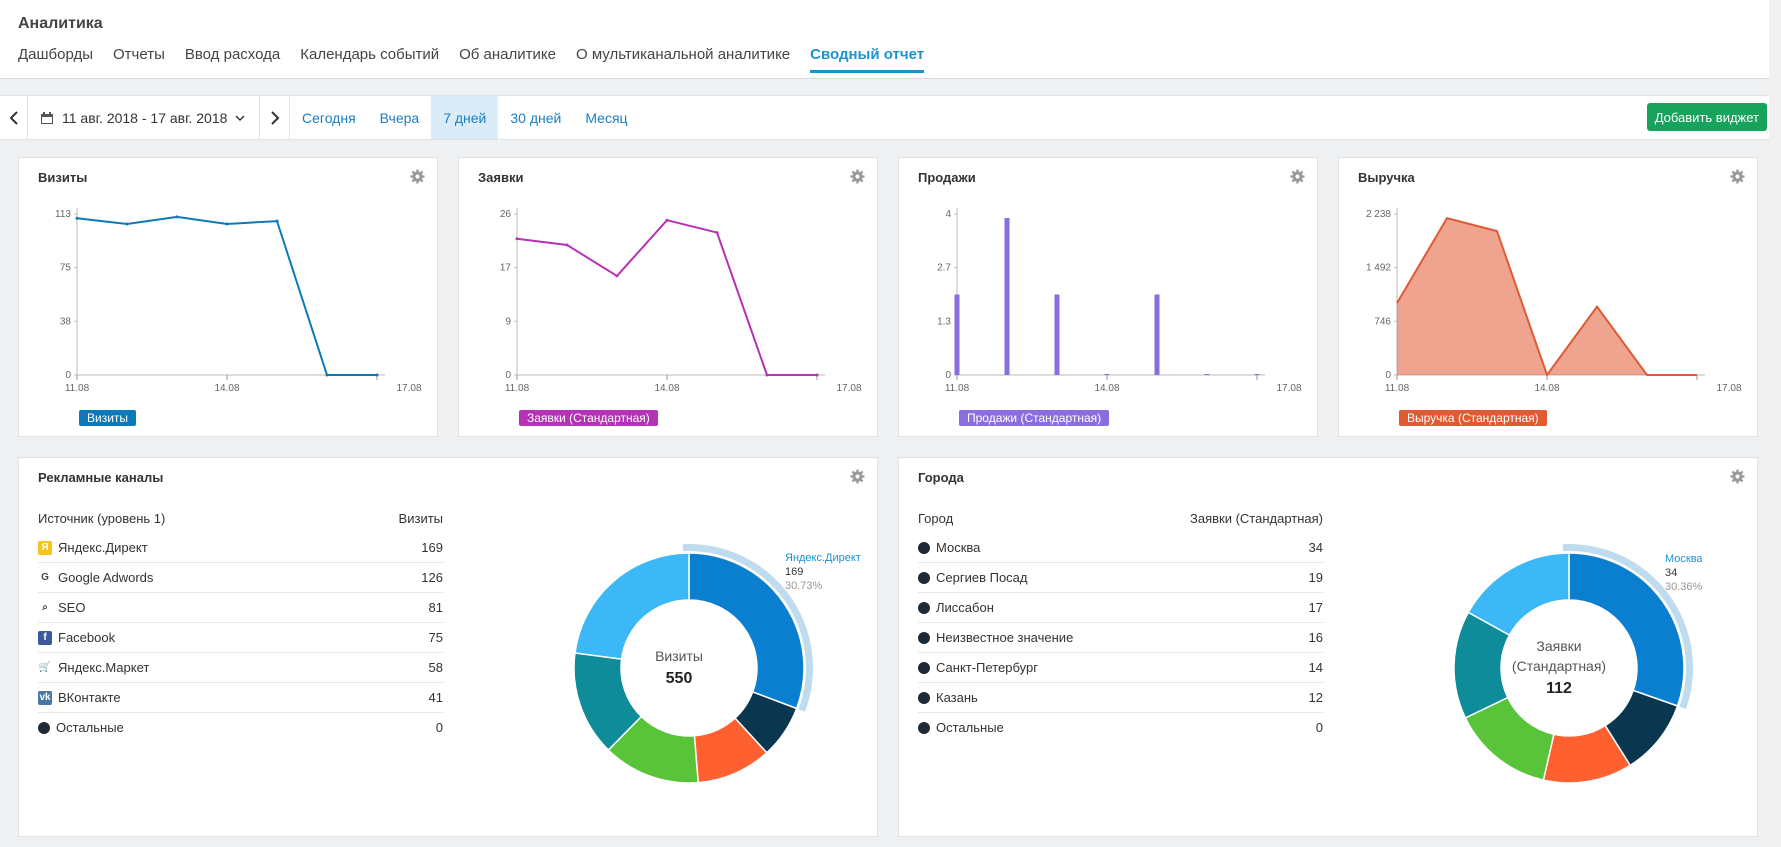  What do you see at coordinates (1256, 518) in the screenshot?
I see `column-header-leads: Заявки (Стандартная)` at bounding box center [1256, 518].